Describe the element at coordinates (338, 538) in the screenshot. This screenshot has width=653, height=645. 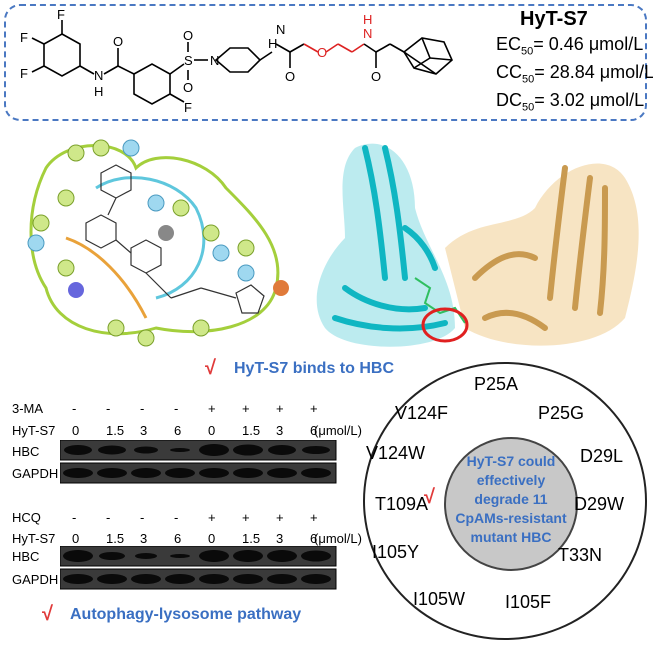
I see `blot2-unit: (μmol/L)` at that location.